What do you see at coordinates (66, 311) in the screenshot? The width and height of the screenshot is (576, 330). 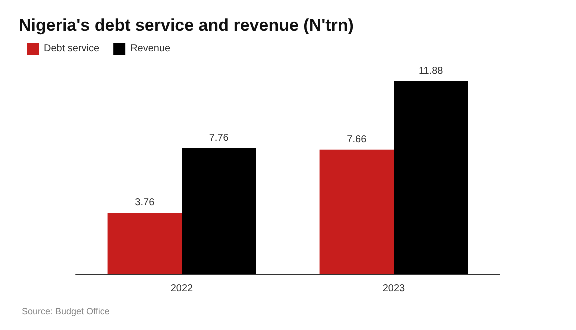 I see `source-note: Source: Budget Office` at bounding box center [66, 311].